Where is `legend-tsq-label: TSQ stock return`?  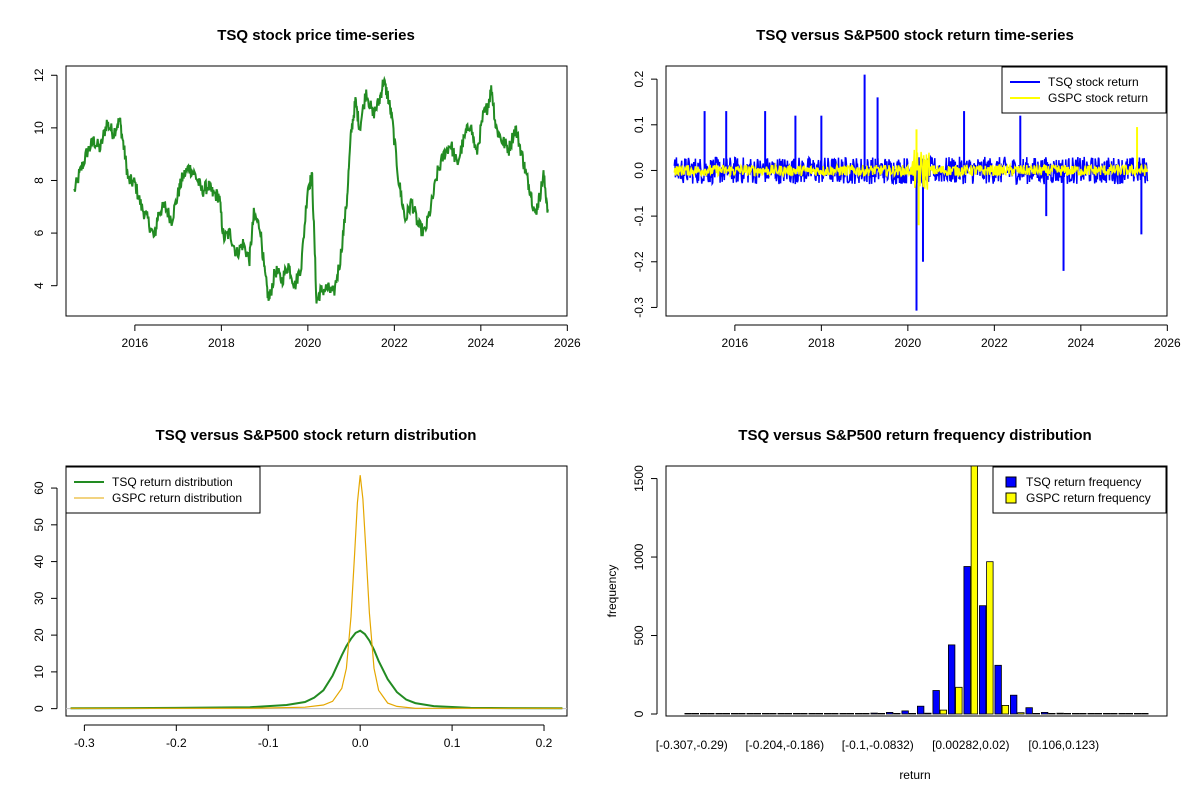 legend-tsq-label: TSQ stock return is located at coordinates (1093, 82).